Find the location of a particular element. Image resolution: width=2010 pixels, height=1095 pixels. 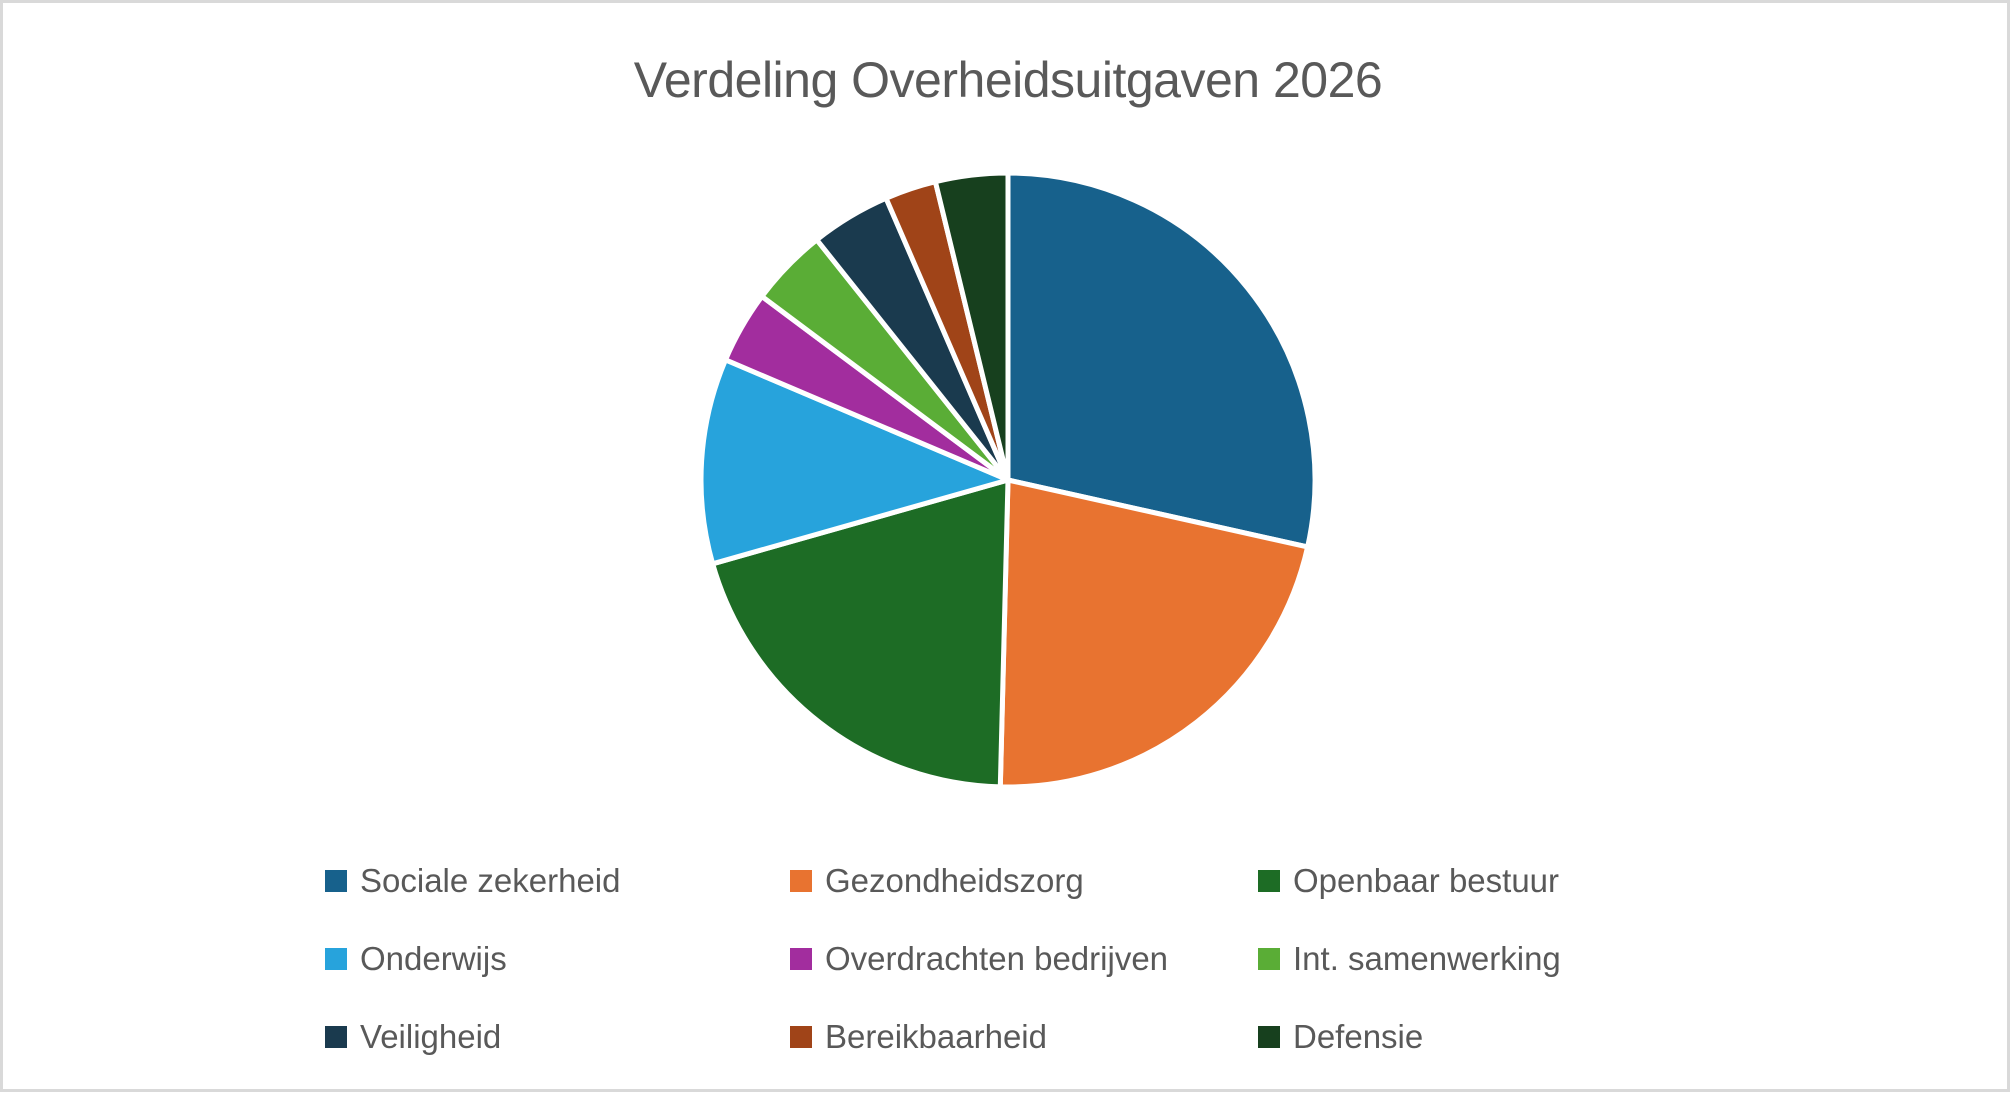

chart-title: Verdeling Overheidsuitgaven 2026 is located at coordinates (1008, 80).